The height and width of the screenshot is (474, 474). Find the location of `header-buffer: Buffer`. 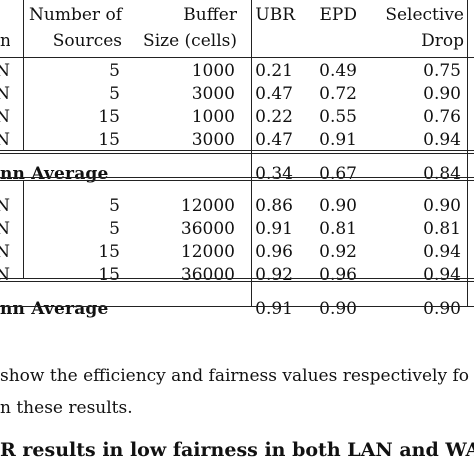

header-buffer: Buffer is located at coordinates (210, 15).